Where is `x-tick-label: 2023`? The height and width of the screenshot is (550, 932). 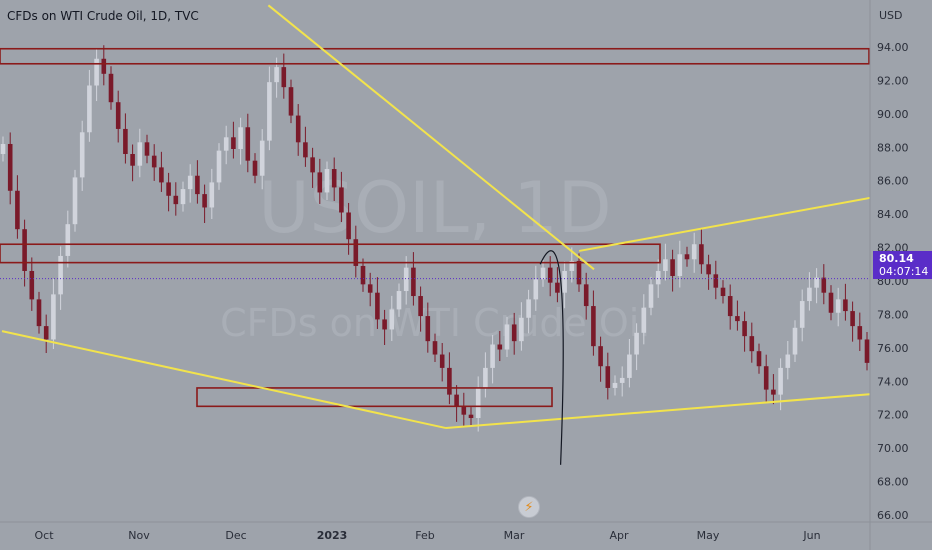
x-tick-label: 2023 is located at coordinates (332, 535).